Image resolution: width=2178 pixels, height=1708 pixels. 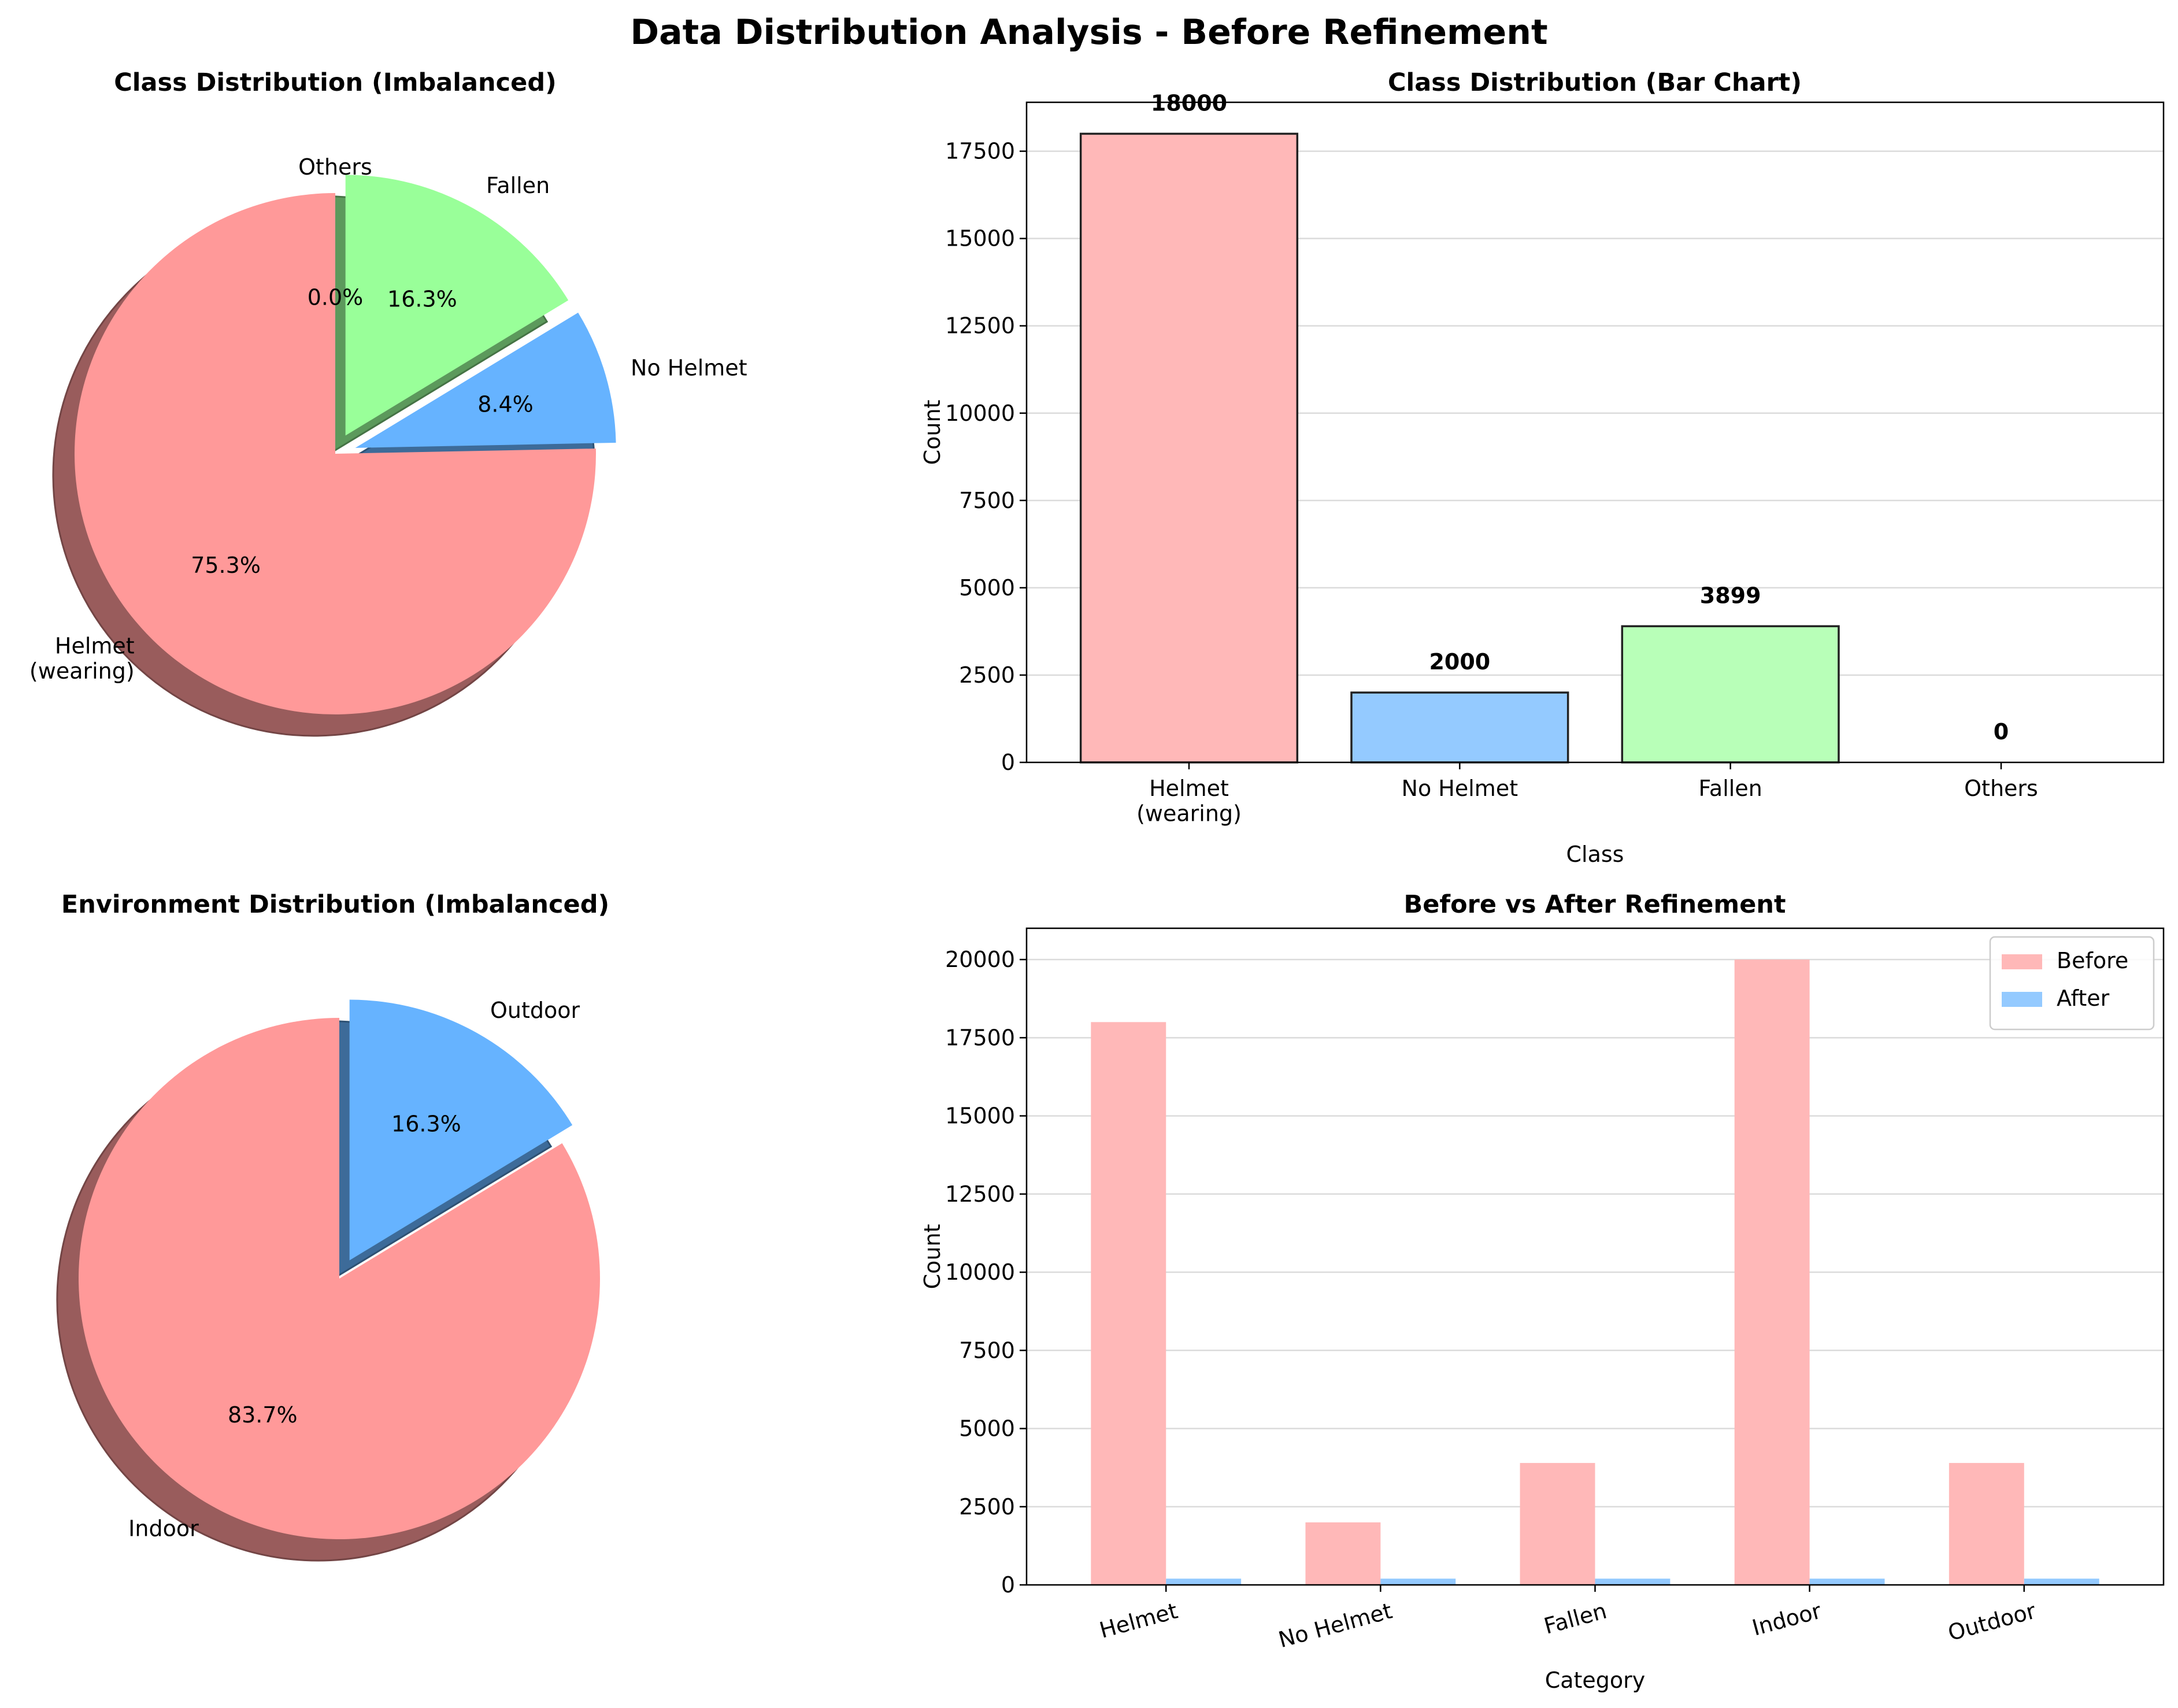 I want to click on bar1-title: Class Distribution (Bar Chart), so click(x=1595, y=82).